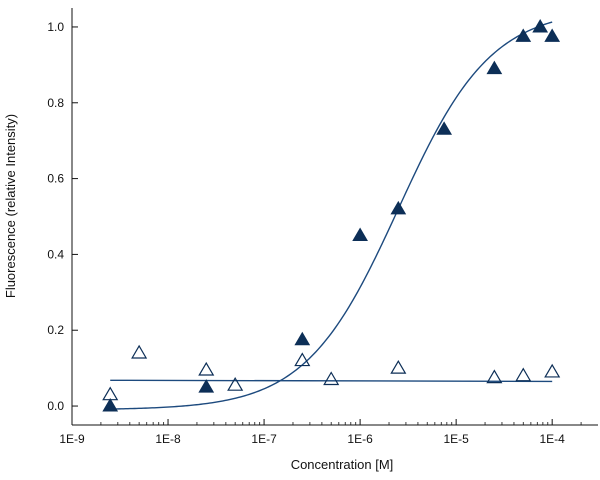 The width and height of the screenshot is (600, 480). What do you see at coordinates (55, 254) in the screenshot?
I see `y-tick-label: 0.4` at bounding box center [55, 254].